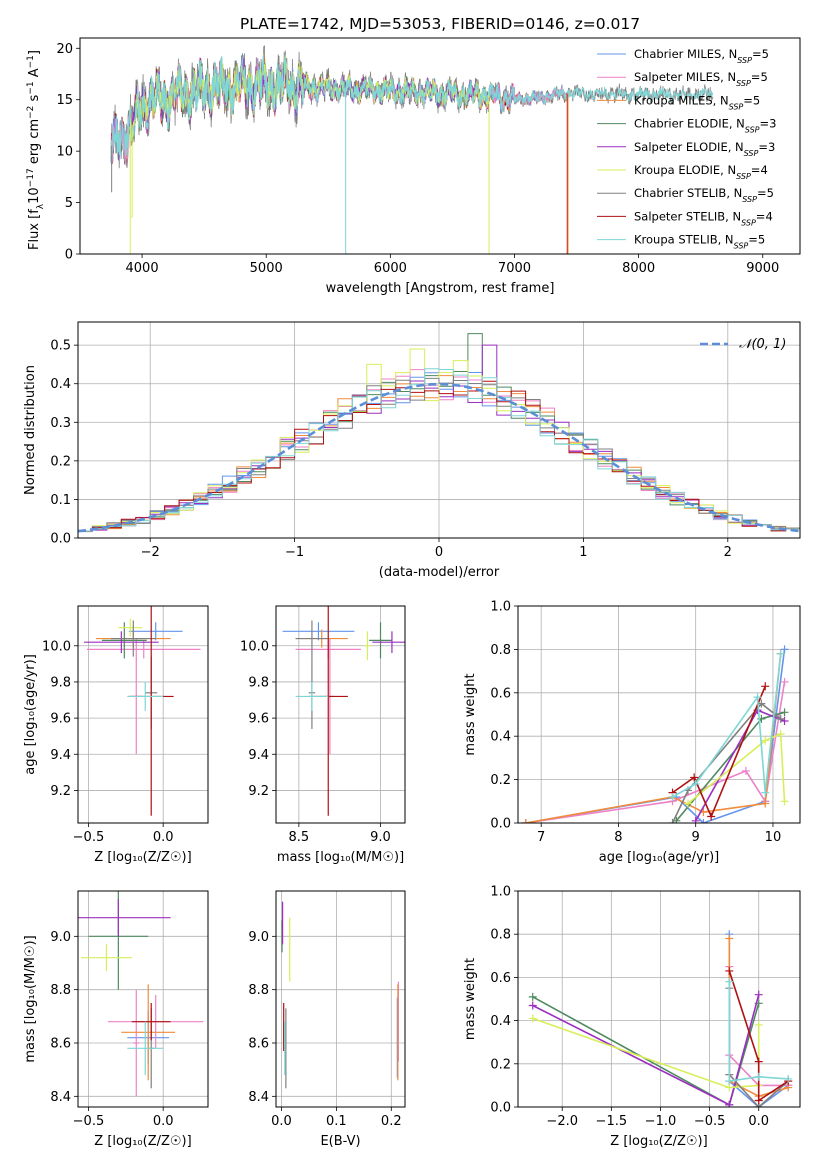 This screenshot has width=819, height=1170. I want to click on legend-nssp-value: 3, so click(771, 147).